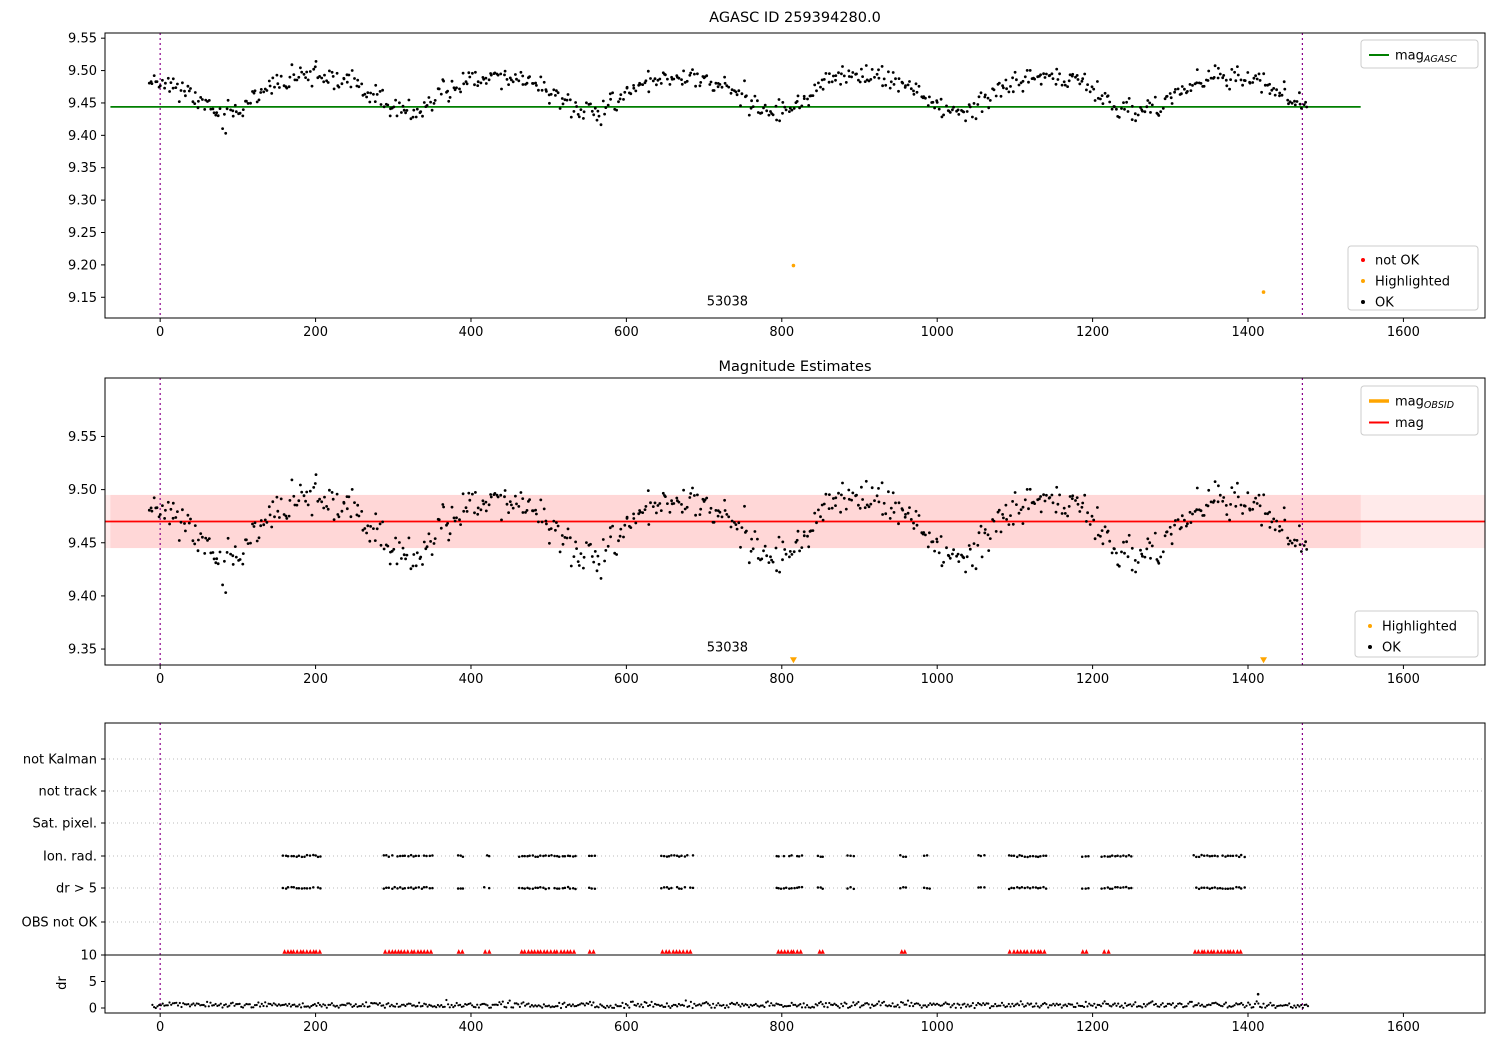 The image size is (1500, 1050). I want to click on dr-capped-points, so click(762, 951).